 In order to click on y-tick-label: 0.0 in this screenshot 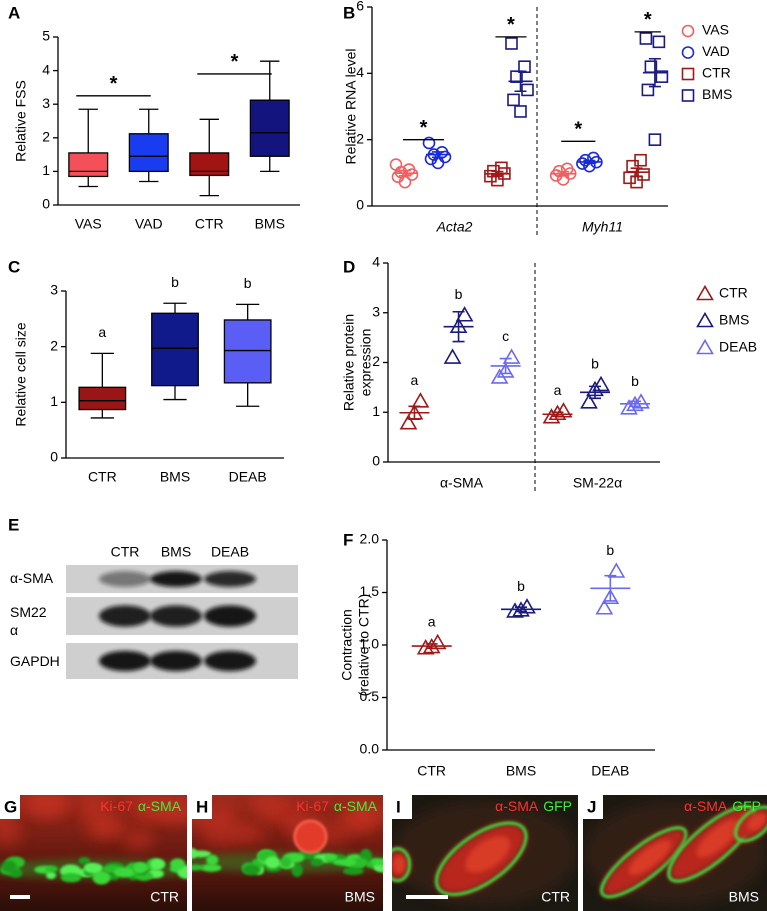, I will do `click(370, 749)`.